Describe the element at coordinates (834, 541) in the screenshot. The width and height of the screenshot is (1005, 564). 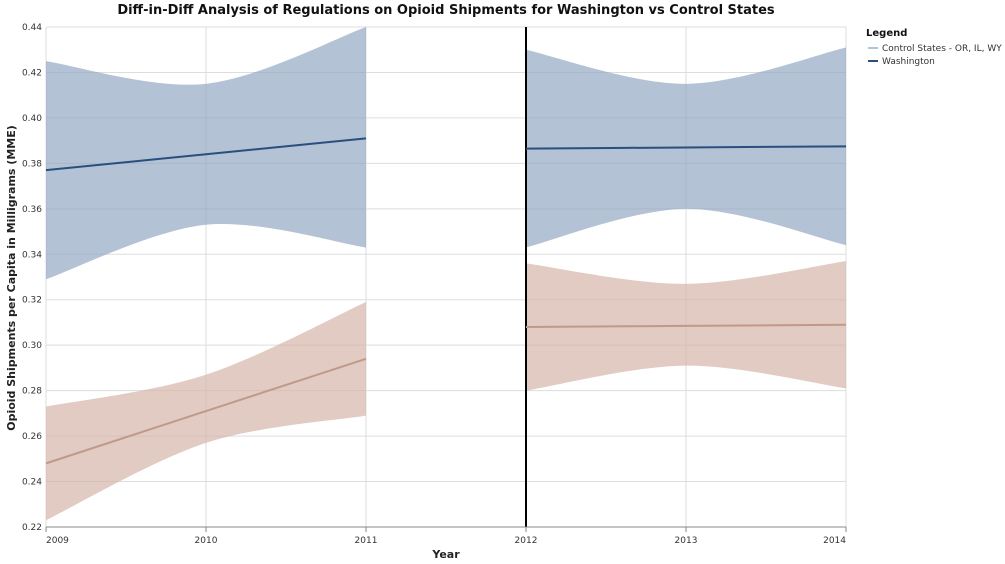
I see `x-tick-label: 2014` at that location.